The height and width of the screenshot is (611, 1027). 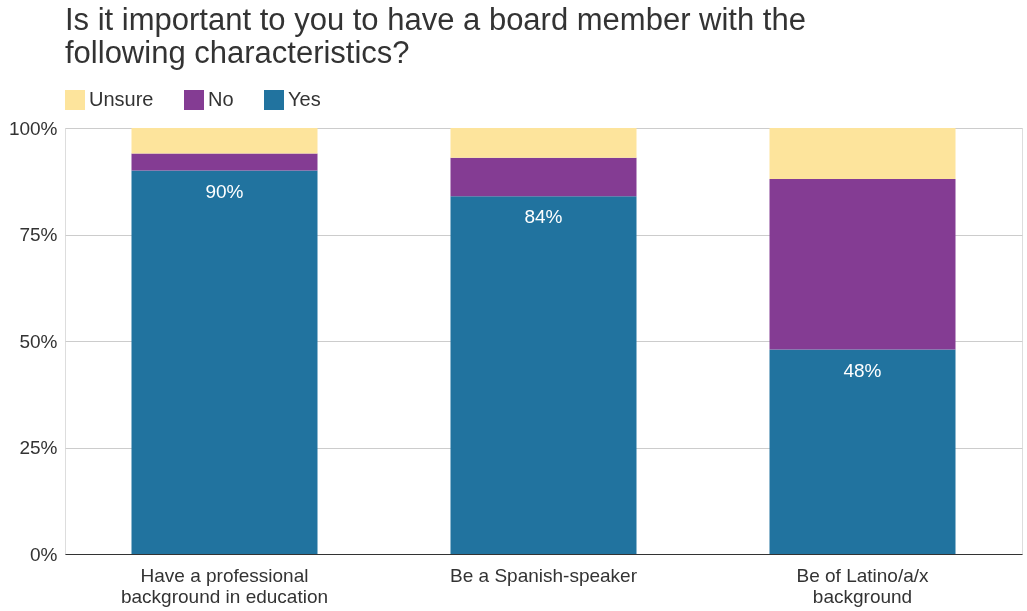 What do you see at coordinates (38, 447) in the screenshot?
I see `y-tick-label: 25%` at bounding box center [38, 447].